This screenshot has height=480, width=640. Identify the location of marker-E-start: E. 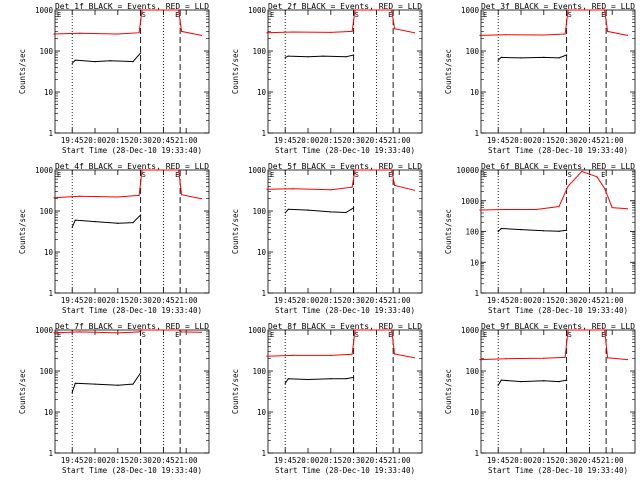
(59, 15).